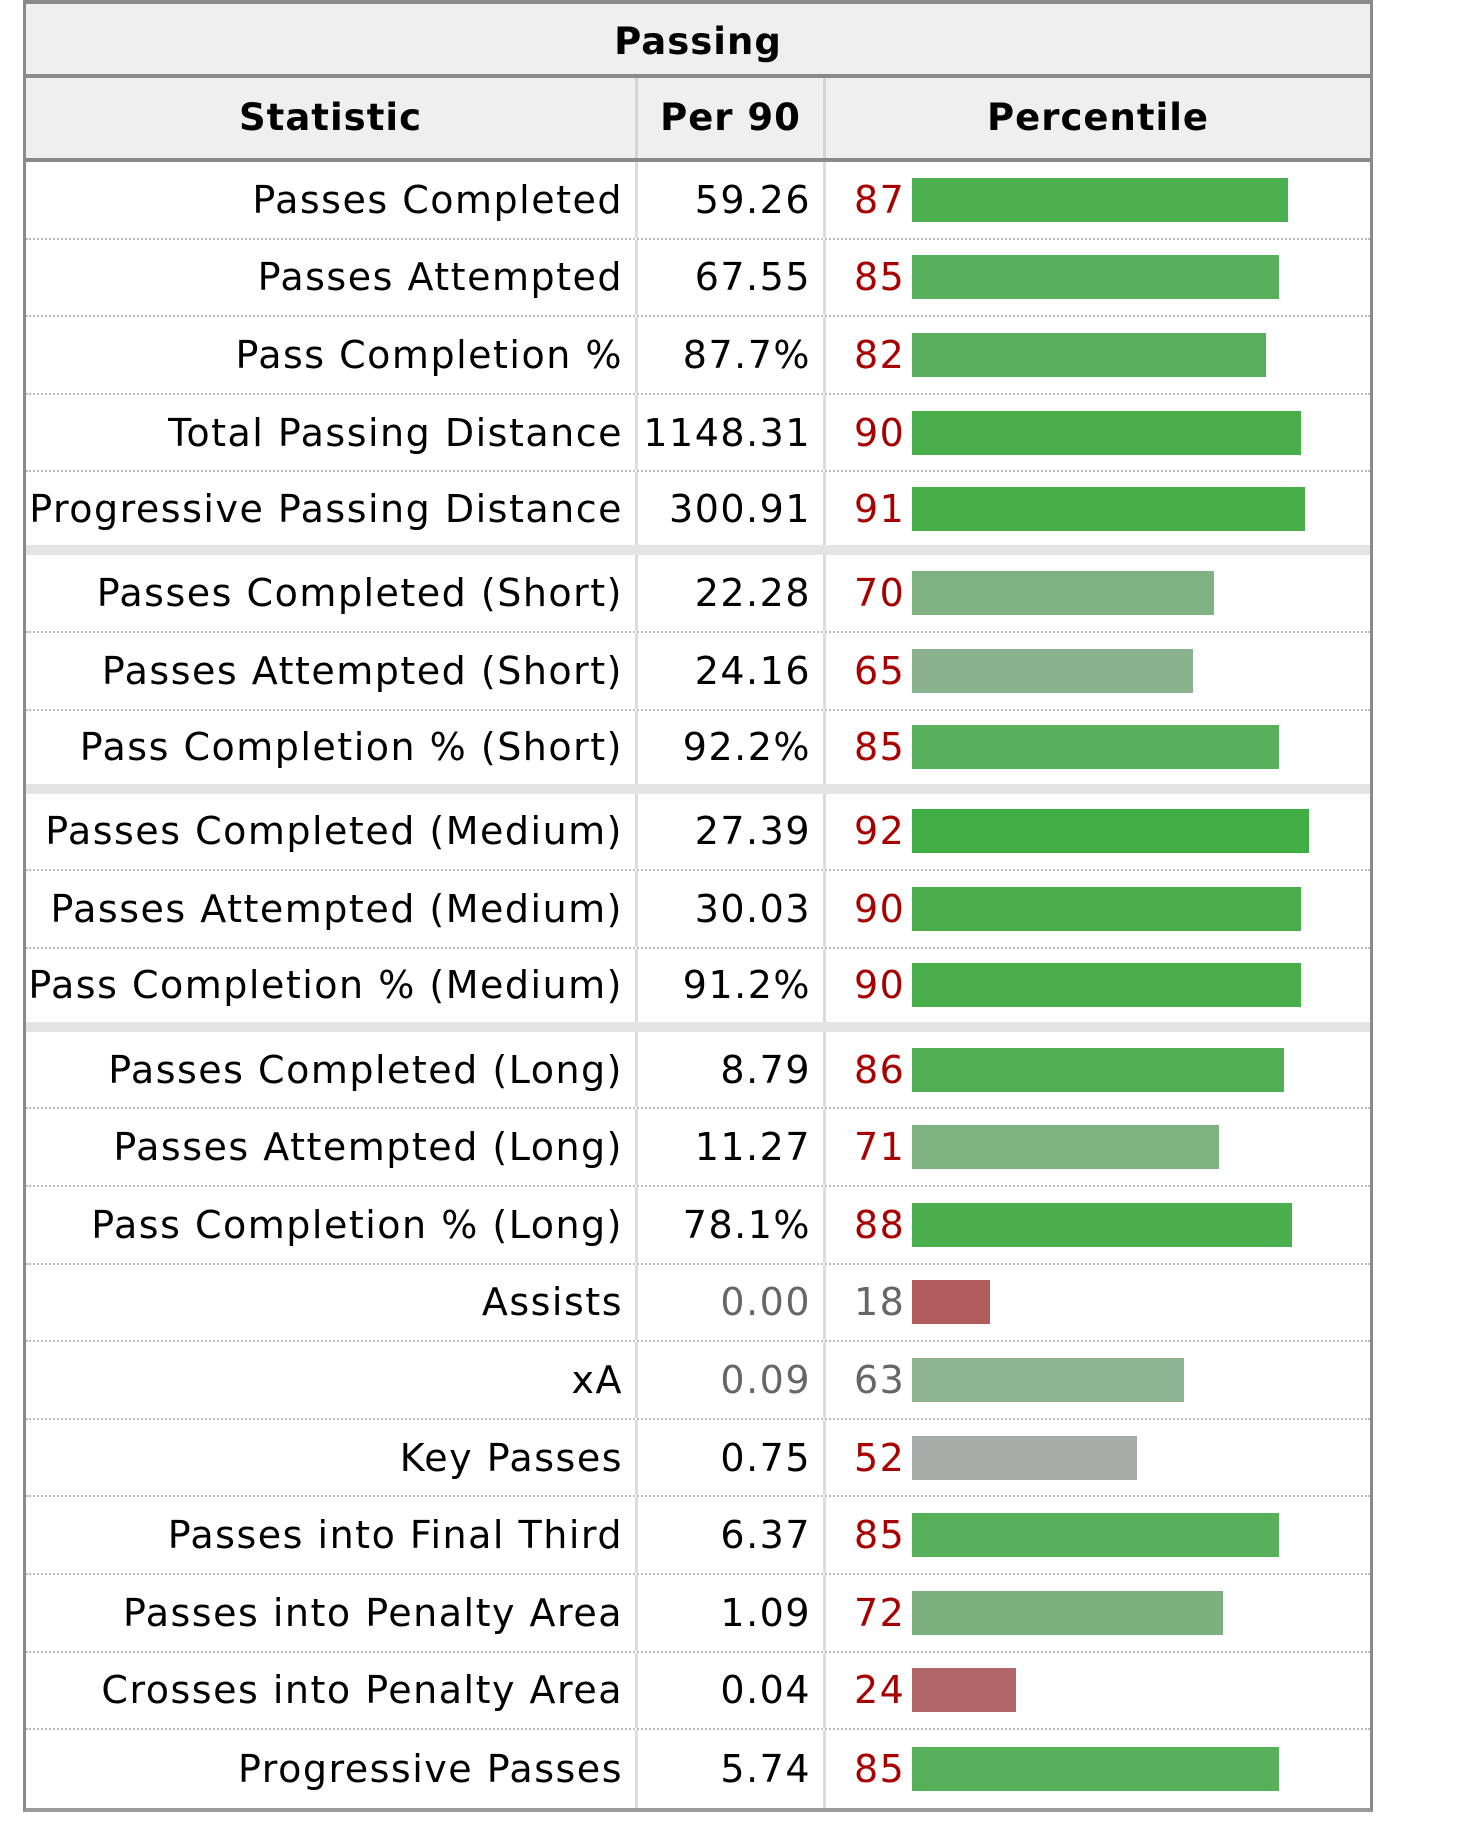  I want to click on percentile-cell: 87, so click(1096, 200).